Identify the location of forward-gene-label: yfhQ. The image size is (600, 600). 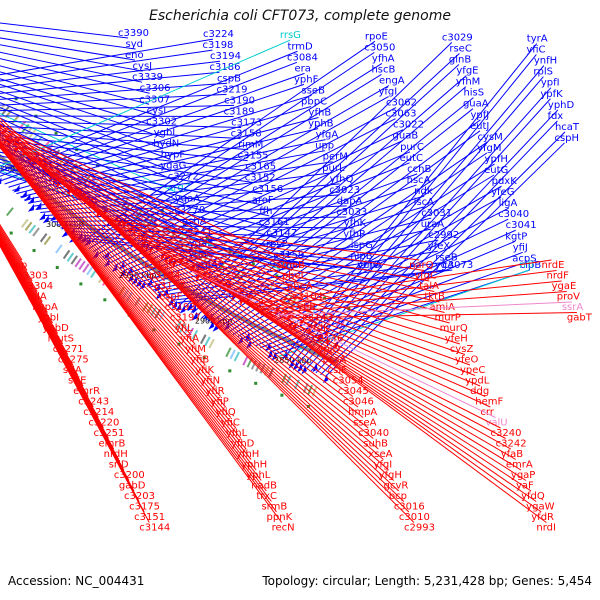
(342, 179).